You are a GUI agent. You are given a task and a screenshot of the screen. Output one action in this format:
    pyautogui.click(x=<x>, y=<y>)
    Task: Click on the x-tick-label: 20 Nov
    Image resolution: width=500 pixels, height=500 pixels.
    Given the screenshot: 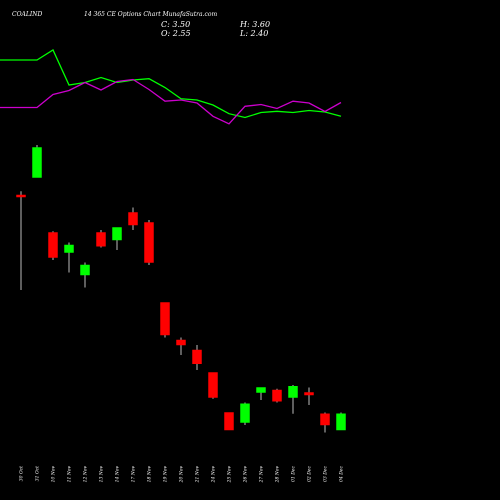 What is the action you would take?
    pyautogui.click(x=182, y=475)
    